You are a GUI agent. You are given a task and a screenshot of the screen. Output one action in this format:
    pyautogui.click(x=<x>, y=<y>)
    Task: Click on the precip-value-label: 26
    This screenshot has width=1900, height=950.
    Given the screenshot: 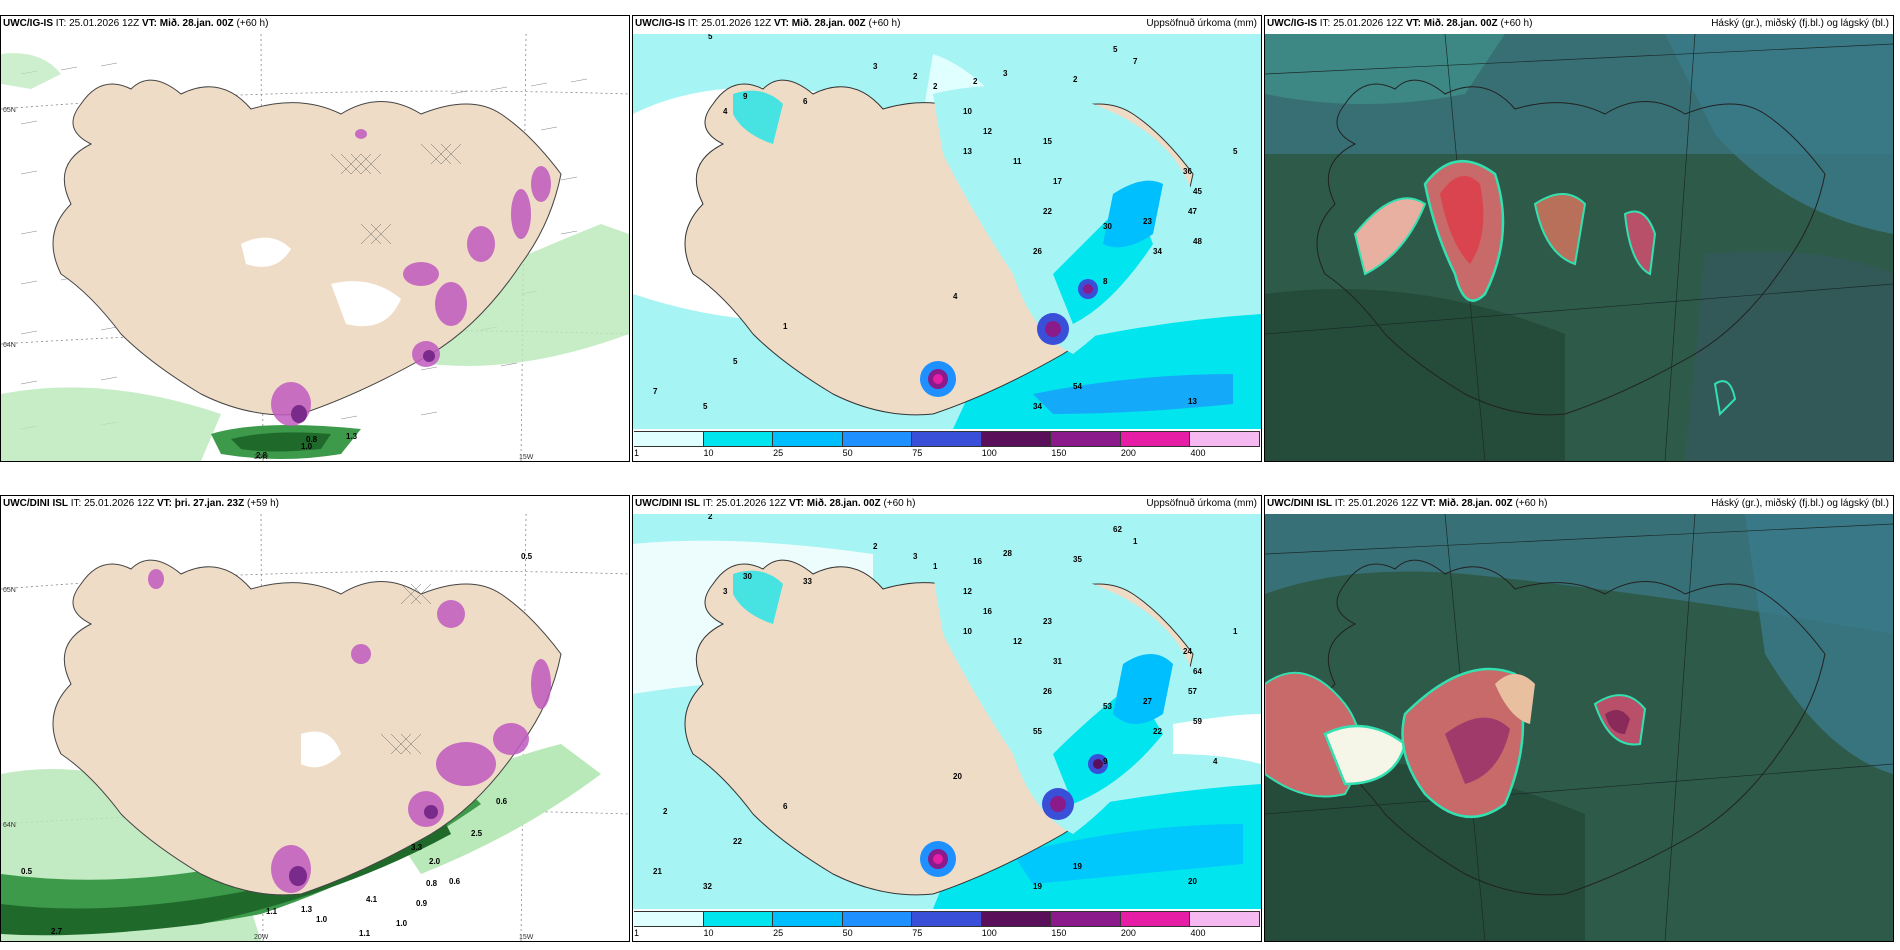 What is the action you would take?
    pyautogui.click(x=1047, y=691)
    